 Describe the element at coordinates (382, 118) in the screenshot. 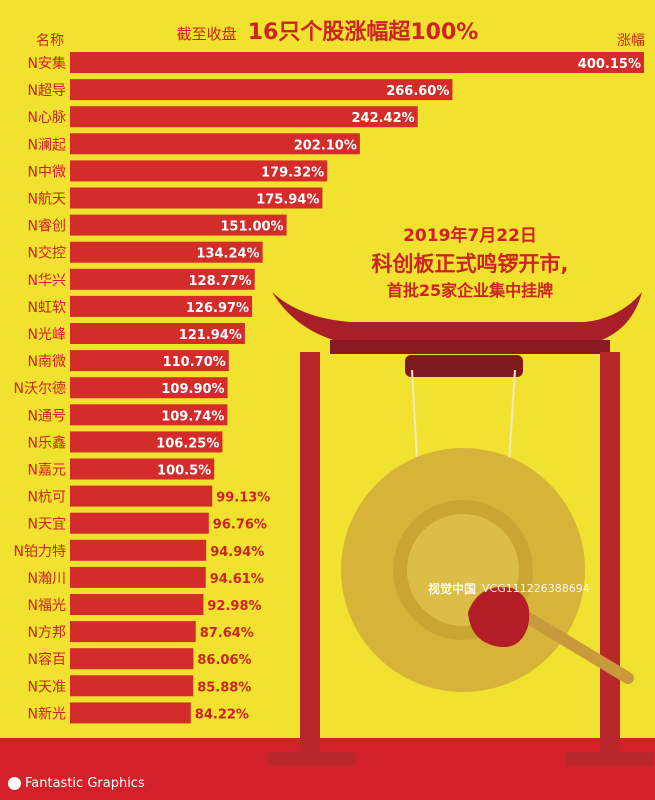

I see `bar-value-label: 242.42%` at that location.